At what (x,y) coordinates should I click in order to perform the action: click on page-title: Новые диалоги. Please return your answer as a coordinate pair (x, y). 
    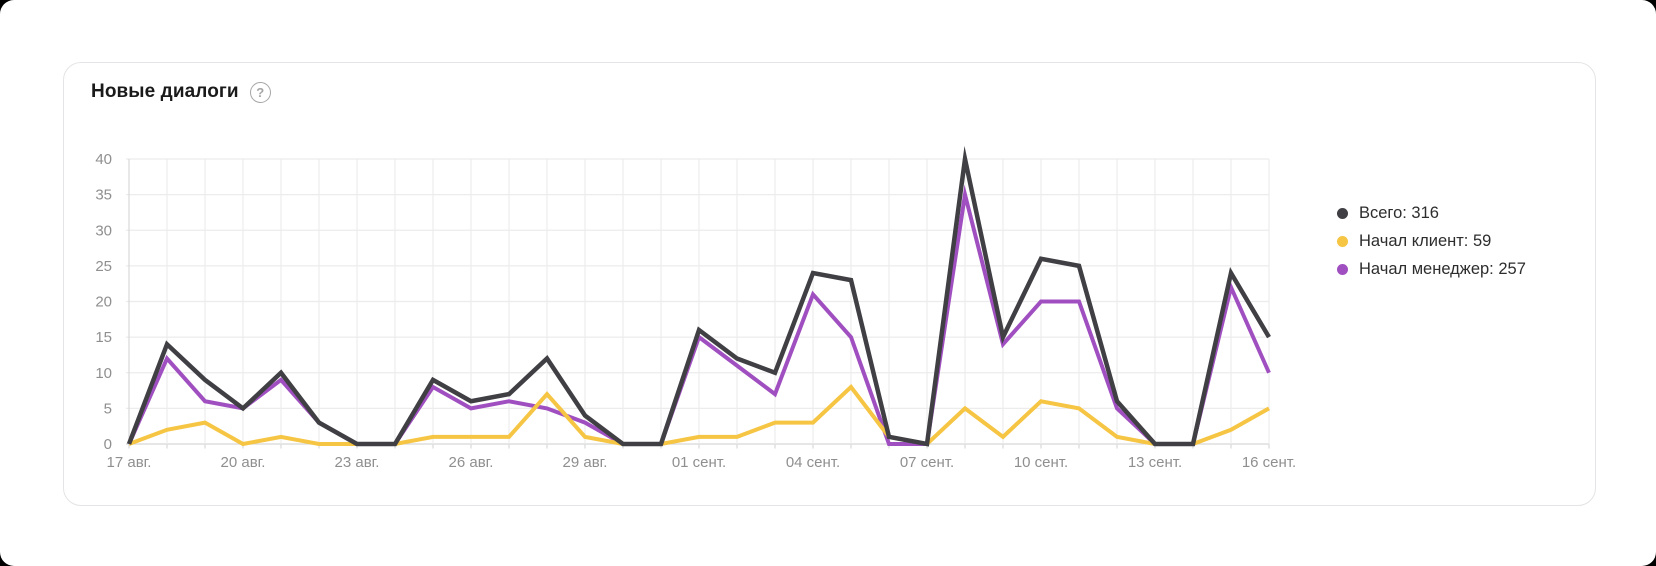
    Looking at the image, I should click on (165, 91).